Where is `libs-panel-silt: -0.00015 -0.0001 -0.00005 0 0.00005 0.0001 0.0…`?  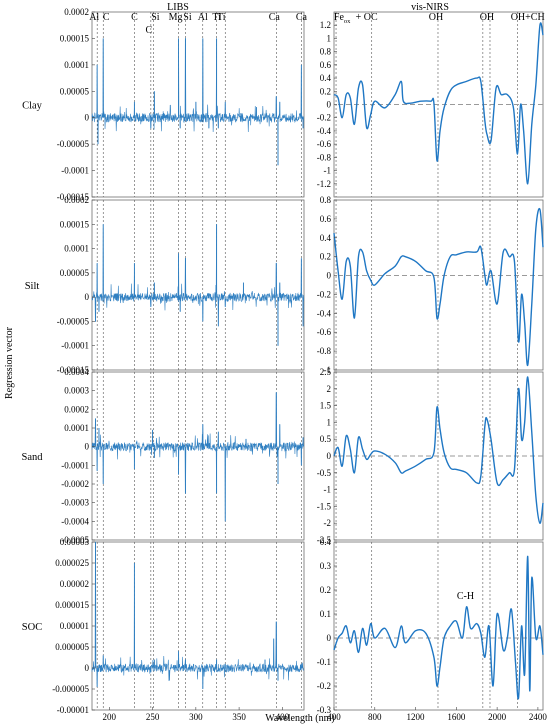 libs-panel-silt: -0.00015 -0.0001 -0.00005 0 0.00005 0.0001 0.0… is located at coordinates (181, 285).